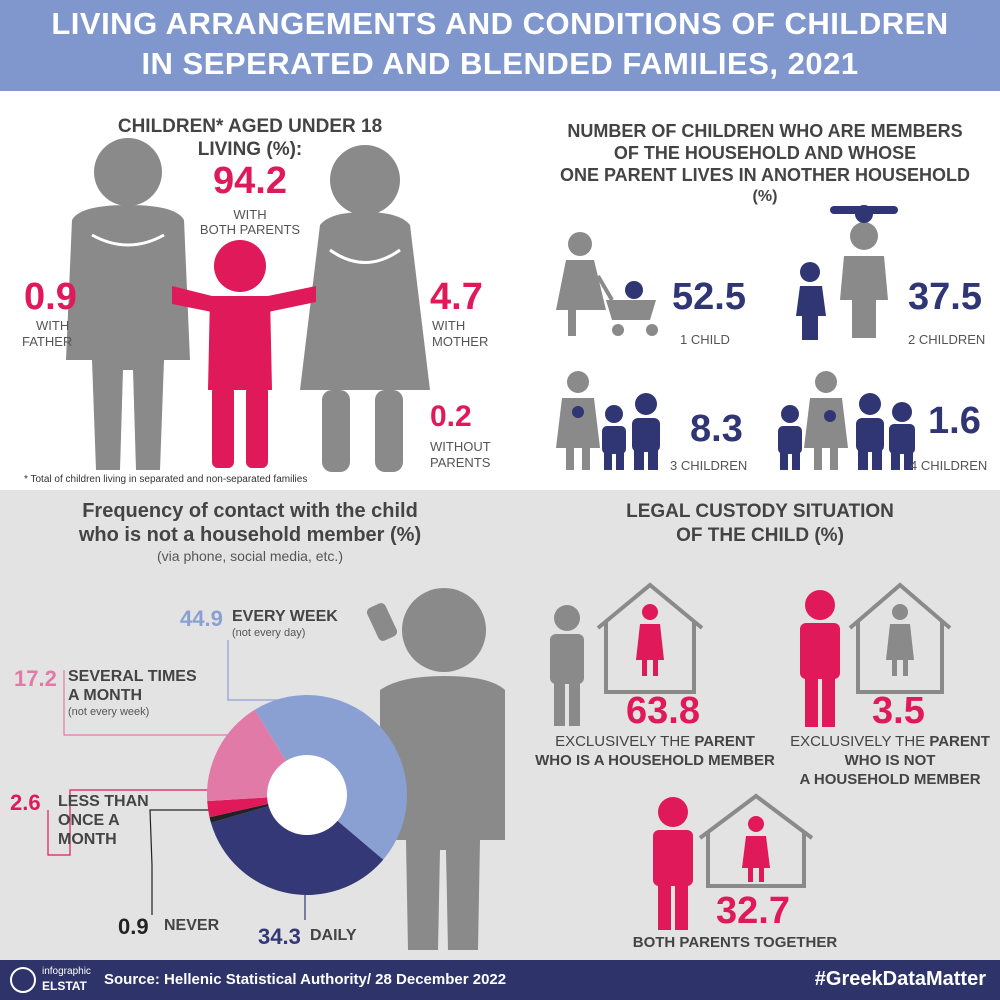 The width and height of the screenshot is (1000, 1000). What do you see at coordinates (35, 678) in the screenshot?
I see `several-times-value: 17.2` at bounding box center [35, 678].